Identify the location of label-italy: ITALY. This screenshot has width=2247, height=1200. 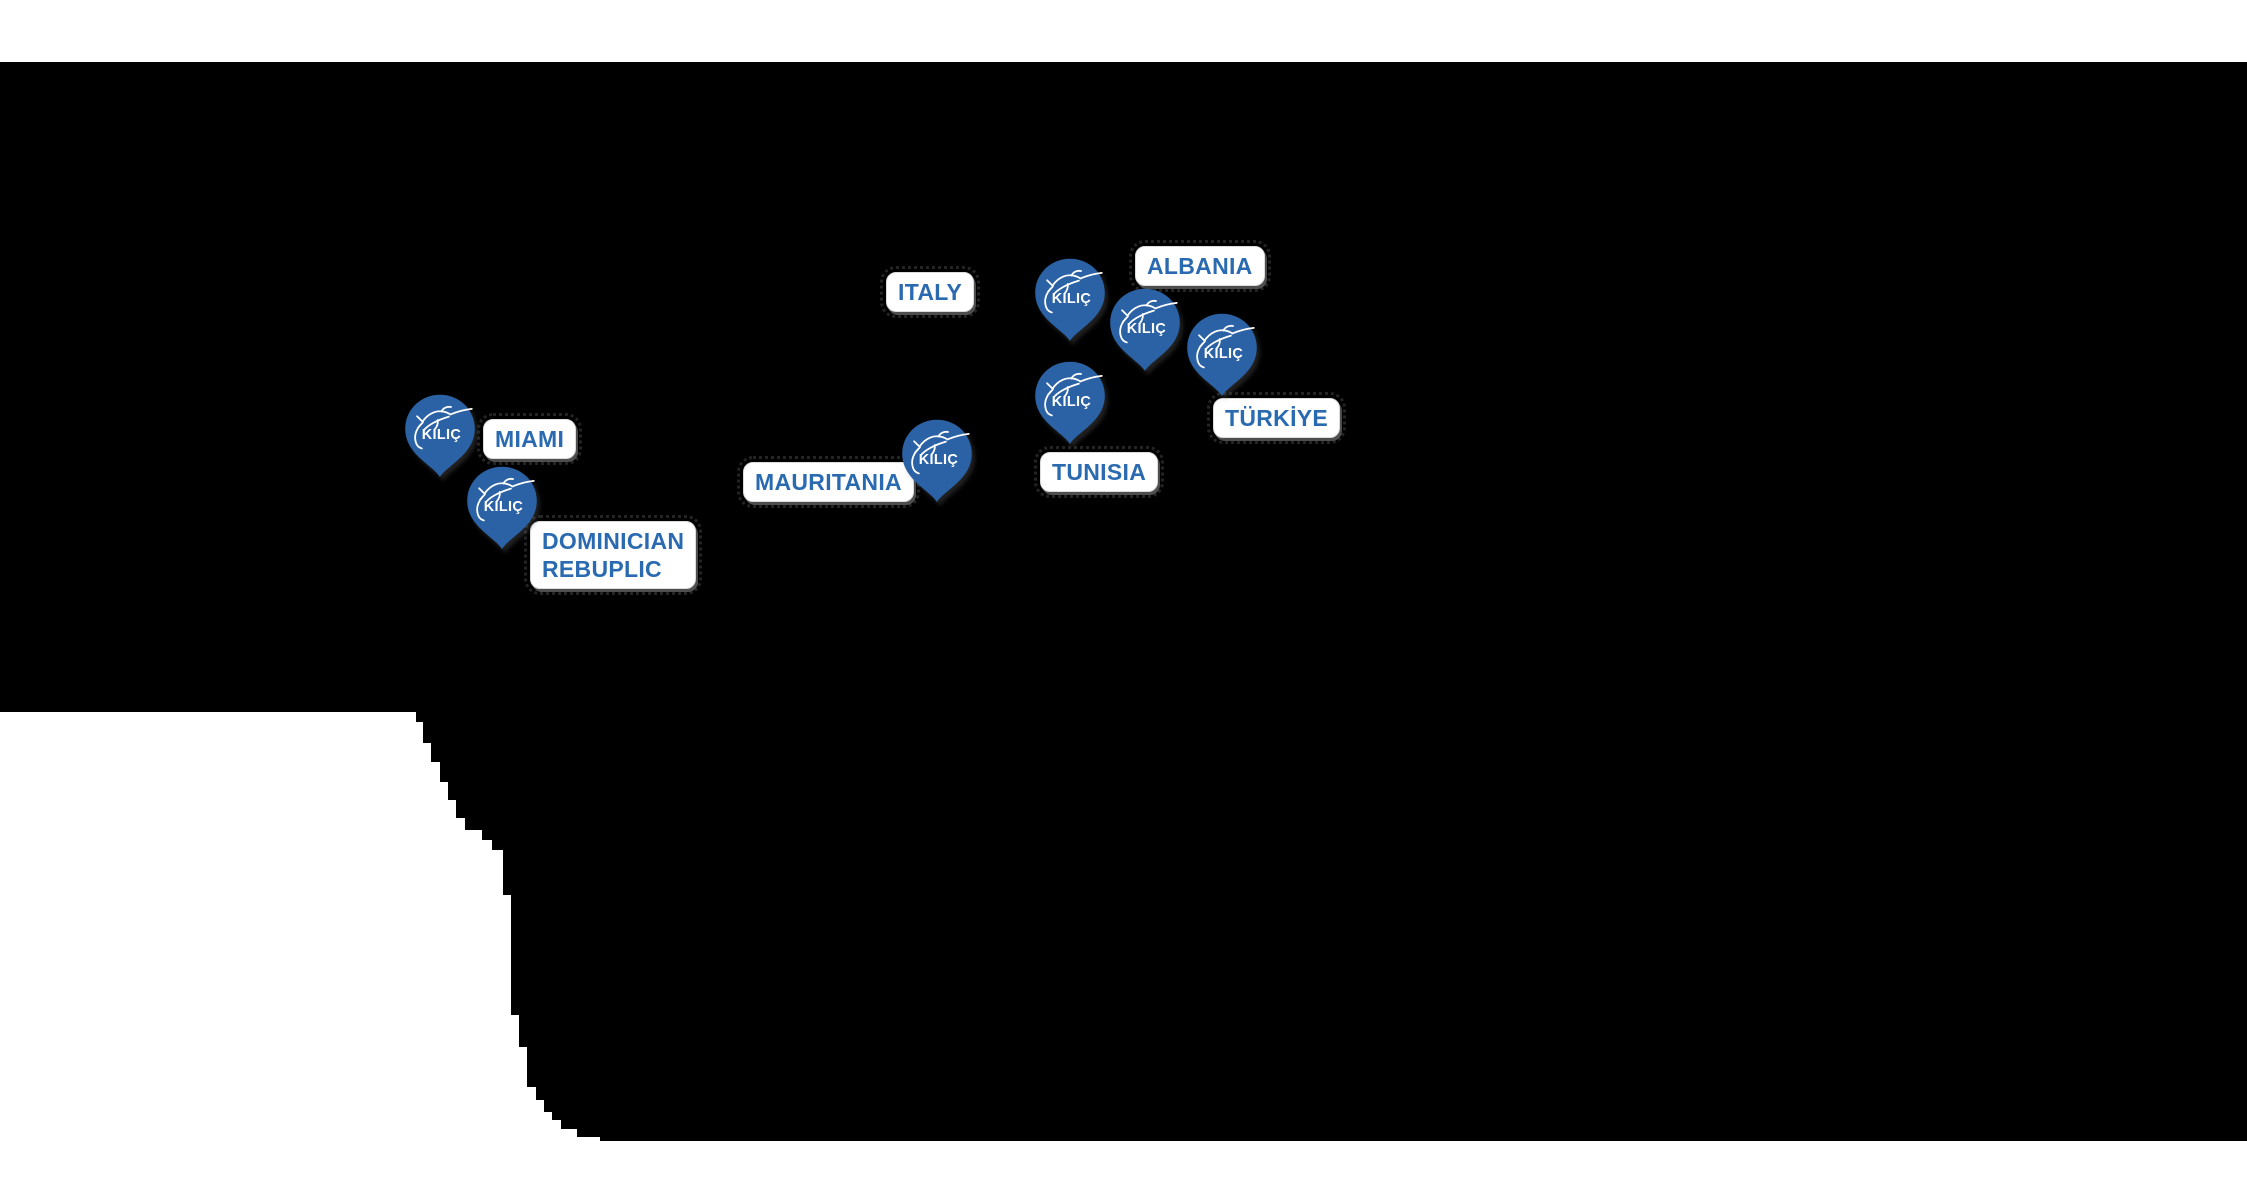
(930, 292).